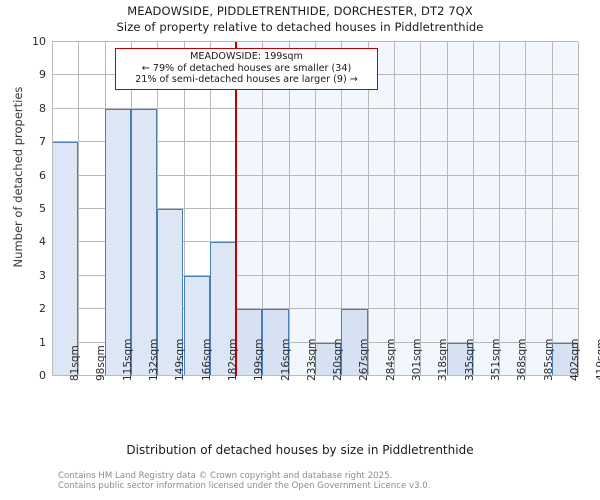 This screenshot has height=500, width=600. I want to click on y-tick-4: 4, so click(42, 242).